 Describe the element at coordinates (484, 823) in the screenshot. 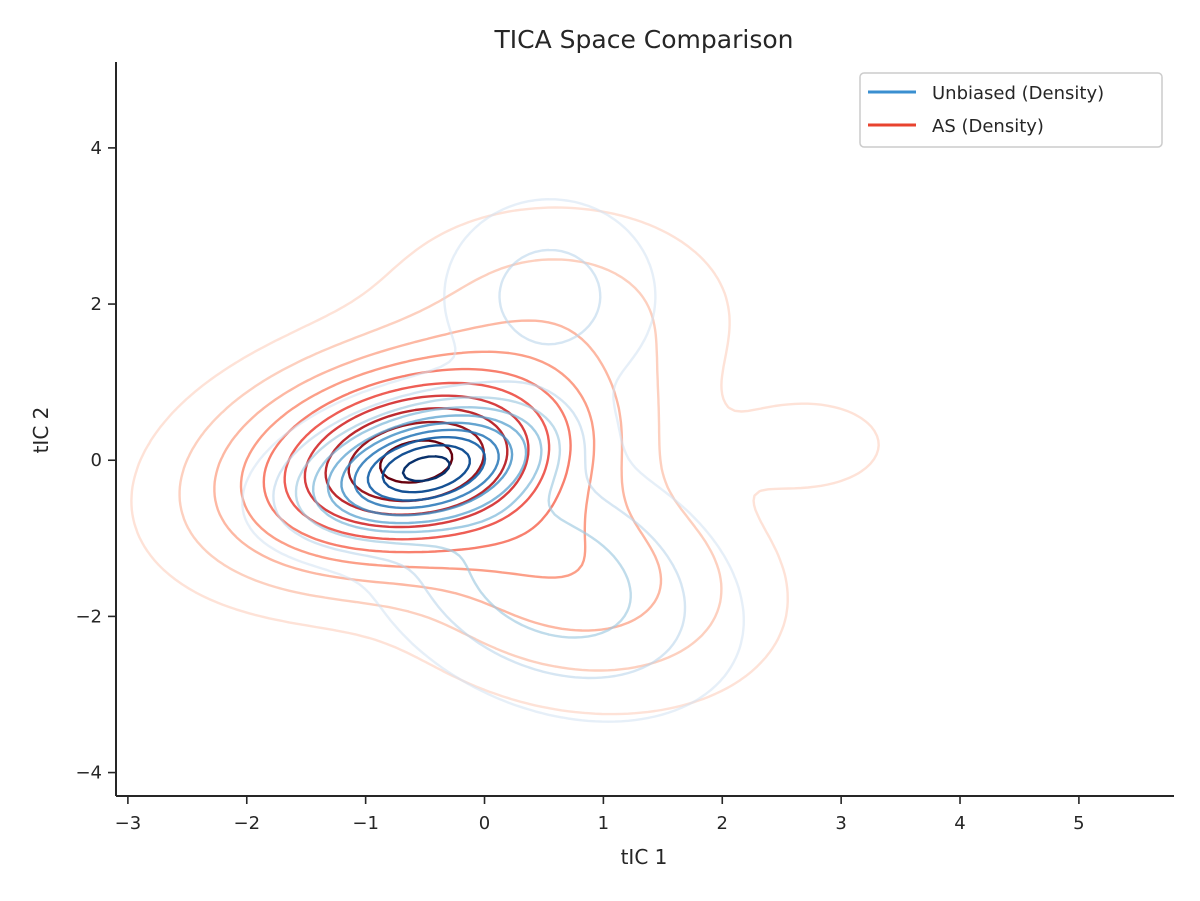

I see `x-tick-label: 0` at that location.